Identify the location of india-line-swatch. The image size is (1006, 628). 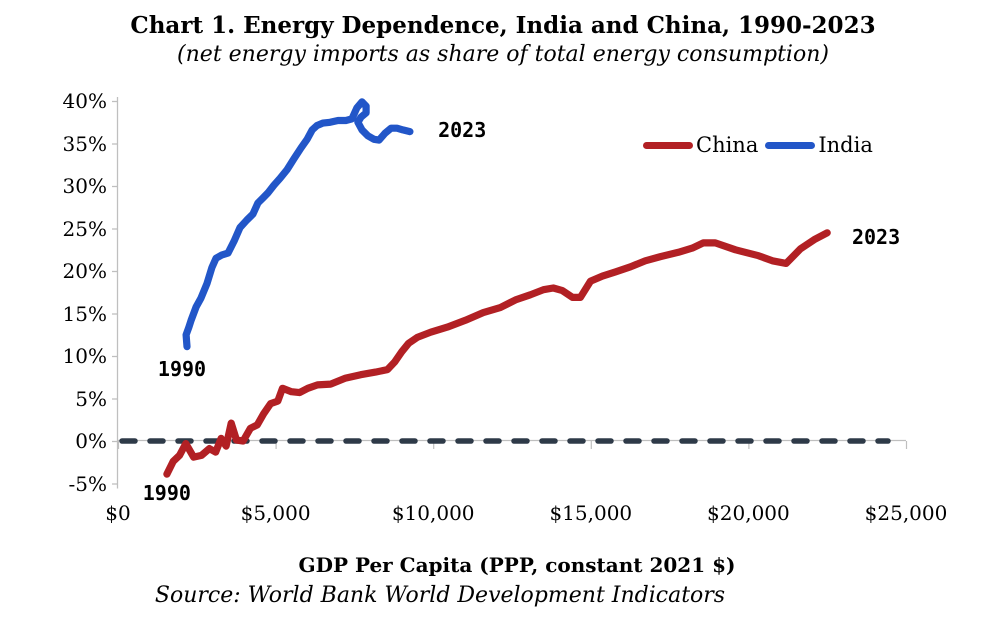
(790, 145).